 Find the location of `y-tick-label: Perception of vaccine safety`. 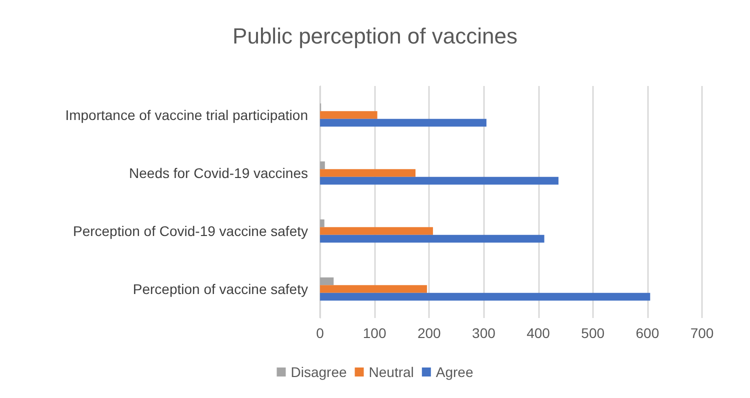

y-tick-label: Perception of vaccine safety is located at coordinates (220, 289).